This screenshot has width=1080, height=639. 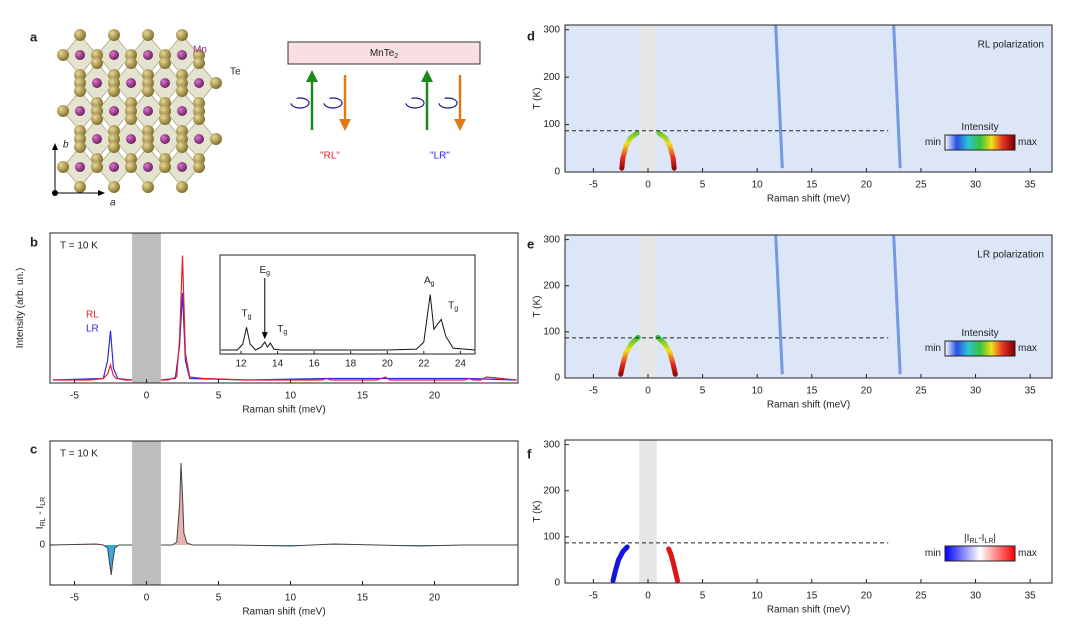 I want to click on sample-label-text: MnTe, so click(x=382, y=53).